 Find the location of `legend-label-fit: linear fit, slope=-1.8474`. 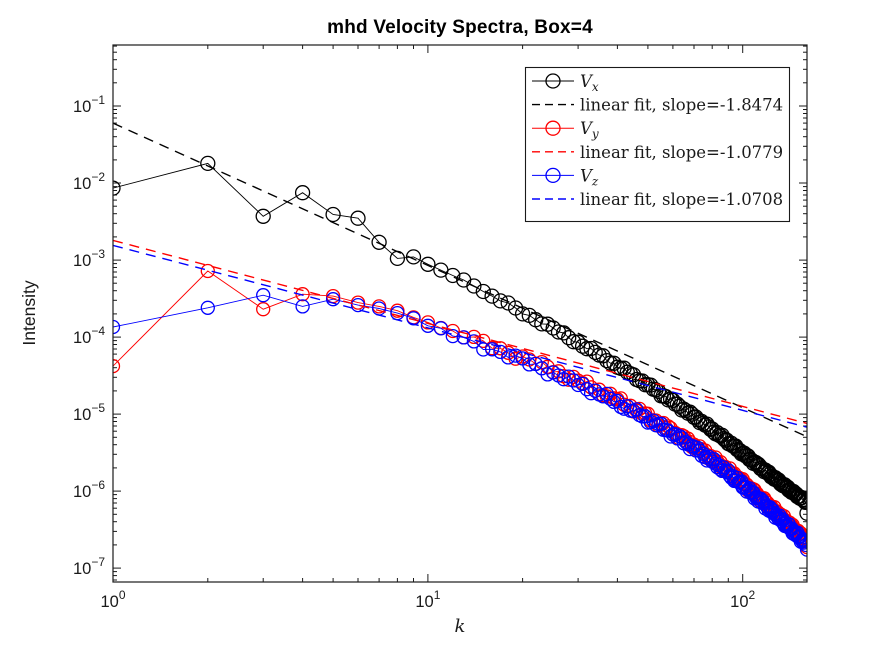

legend-label-fit: linear fit, slope=-1.8474 is located at coordinates (681, 105).